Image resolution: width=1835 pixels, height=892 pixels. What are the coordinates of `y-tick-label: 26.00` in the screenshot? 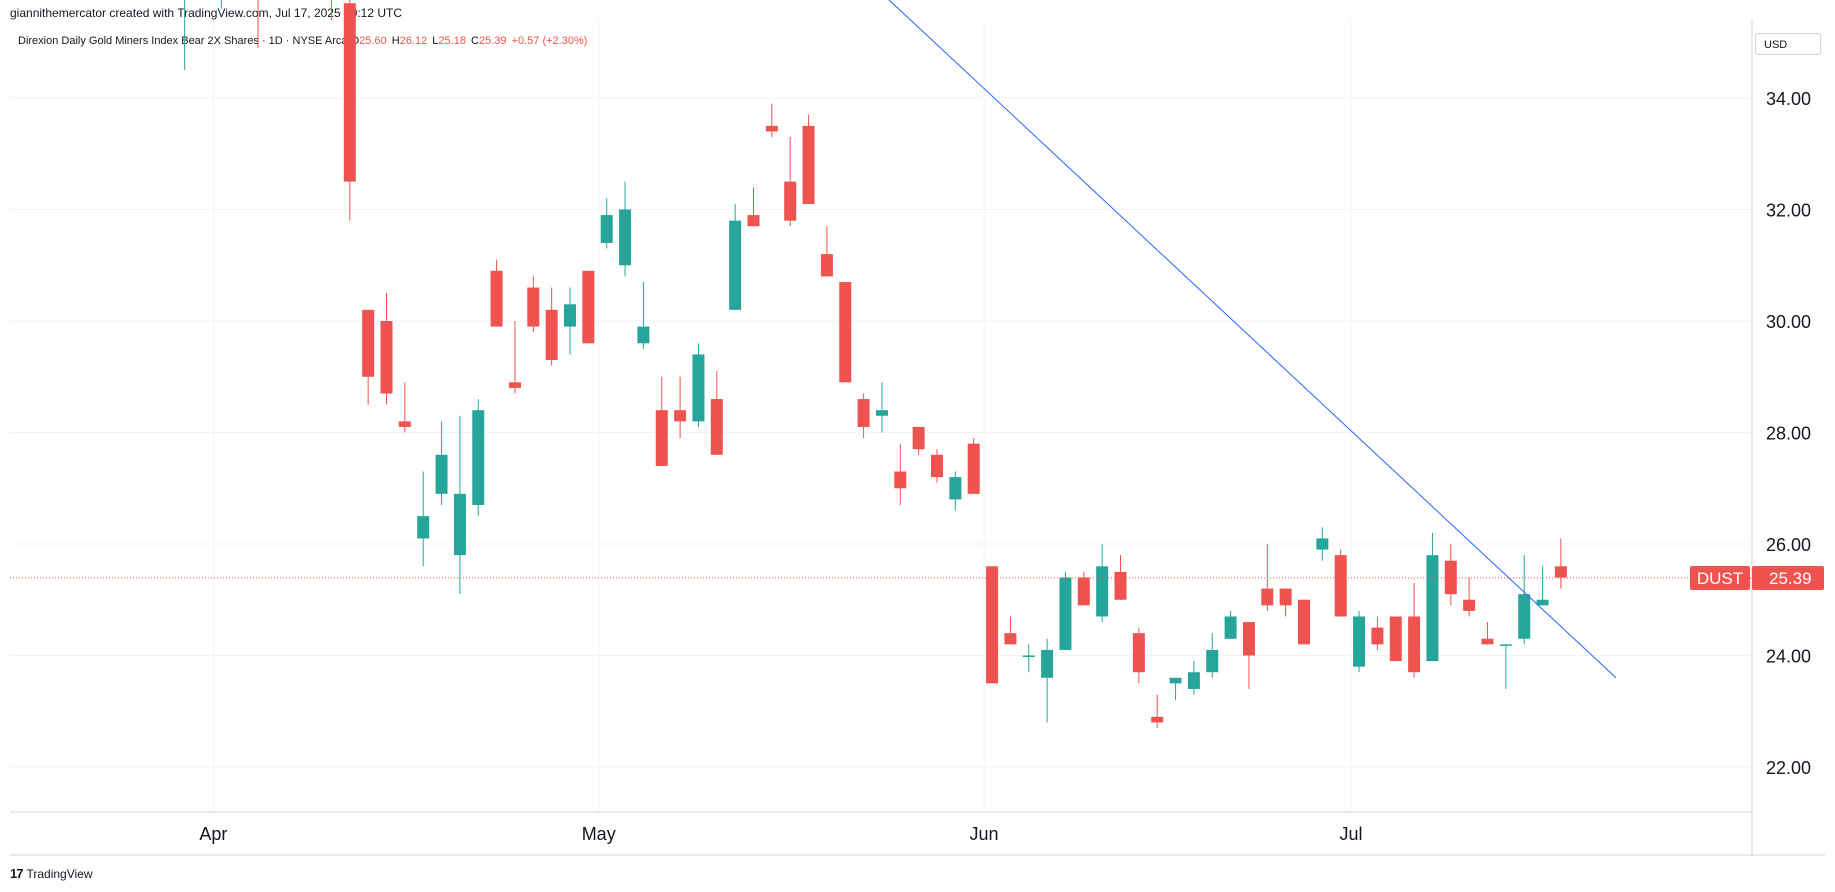 It's located at (1788, 545).